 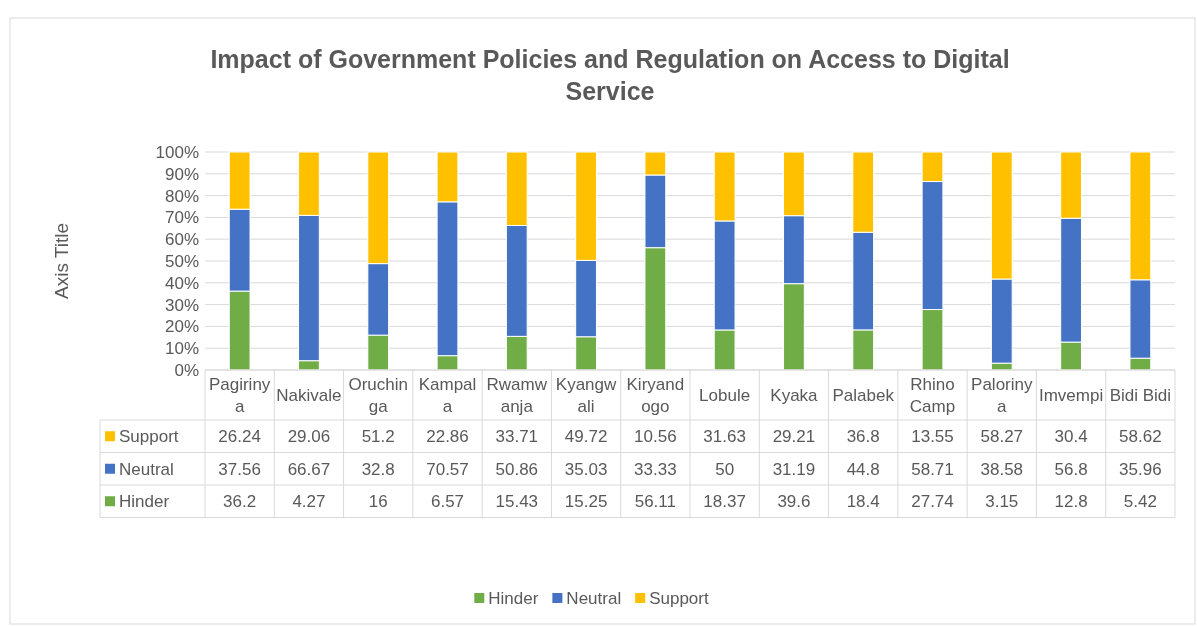 What do you see at coordinates (1002, 437) in the screenshot?
I see `data-label: 58.27` at bounding box center [1002, 437].